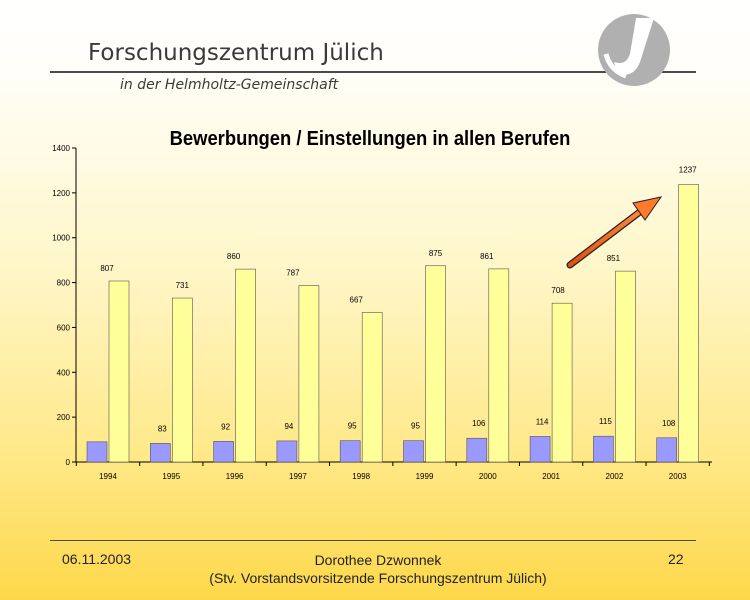  I want to click on bar-bewerbungen-1997, so click(309, 374).